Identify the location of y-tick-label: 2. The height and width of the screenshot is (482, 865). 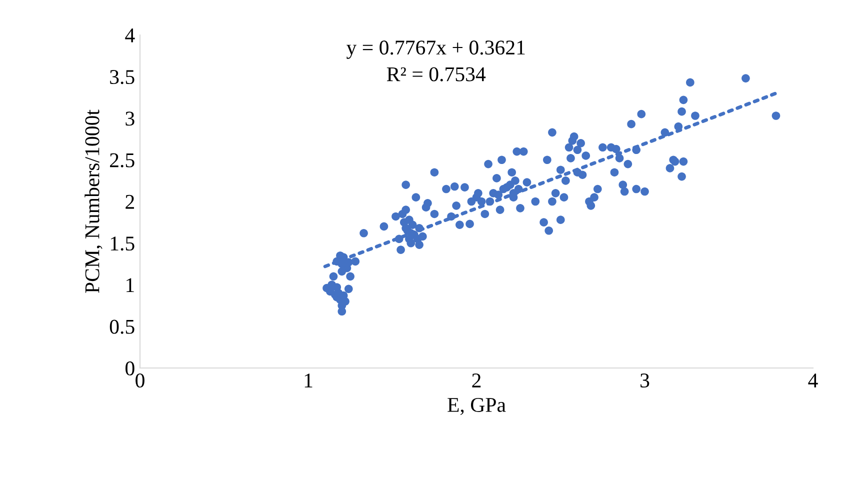
(130, 201).